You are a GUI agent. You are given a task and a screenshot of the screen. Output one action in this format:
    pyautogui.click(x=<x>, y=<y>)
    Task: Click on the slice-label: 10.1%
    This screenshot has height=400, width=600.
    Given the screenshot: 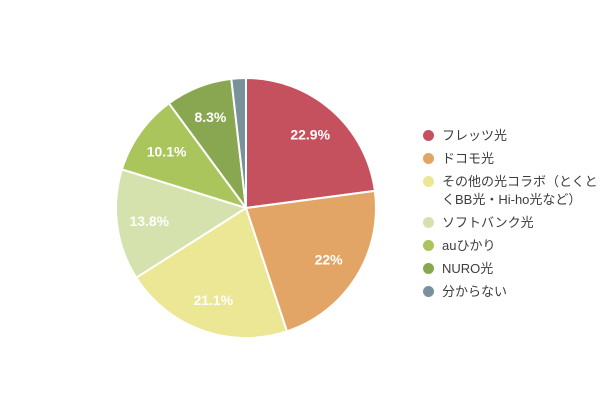 What is the action you would take?
    pyautogui.click(x=167, y=151)
    